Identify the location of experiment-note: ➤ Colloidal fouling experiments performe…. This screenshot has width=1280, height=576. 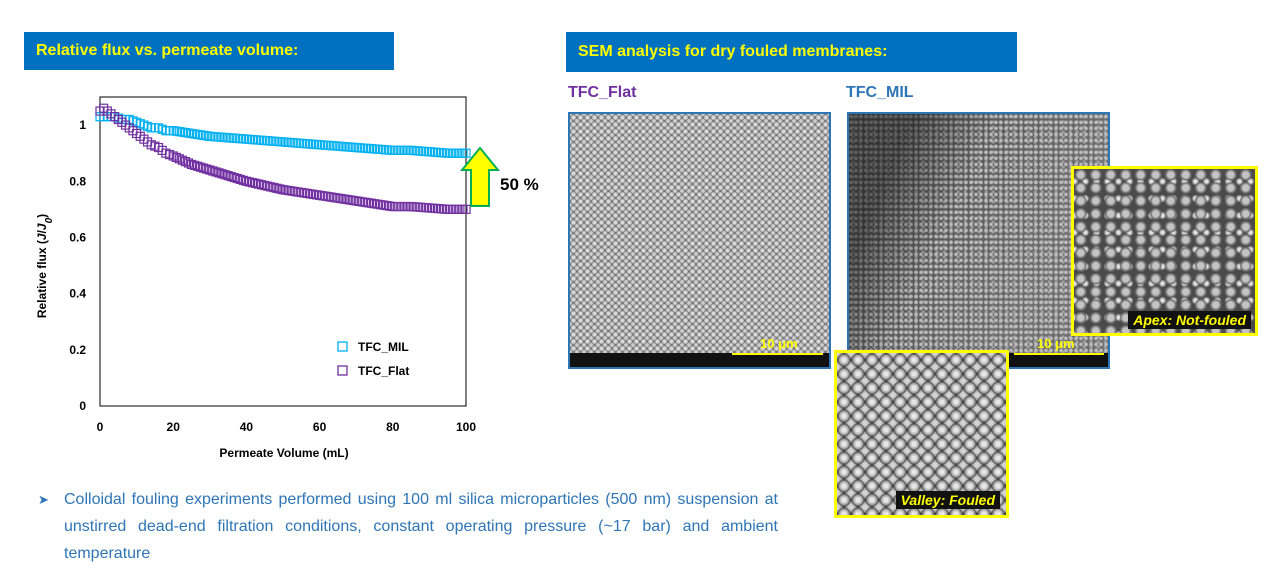
(408, 526).